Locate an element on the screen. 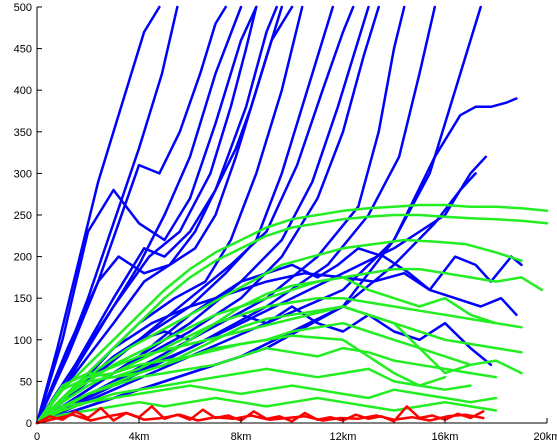 The width and height of the screenshot is (557, 448). y-tick-label: 100 is located at coordinates (23, 341).